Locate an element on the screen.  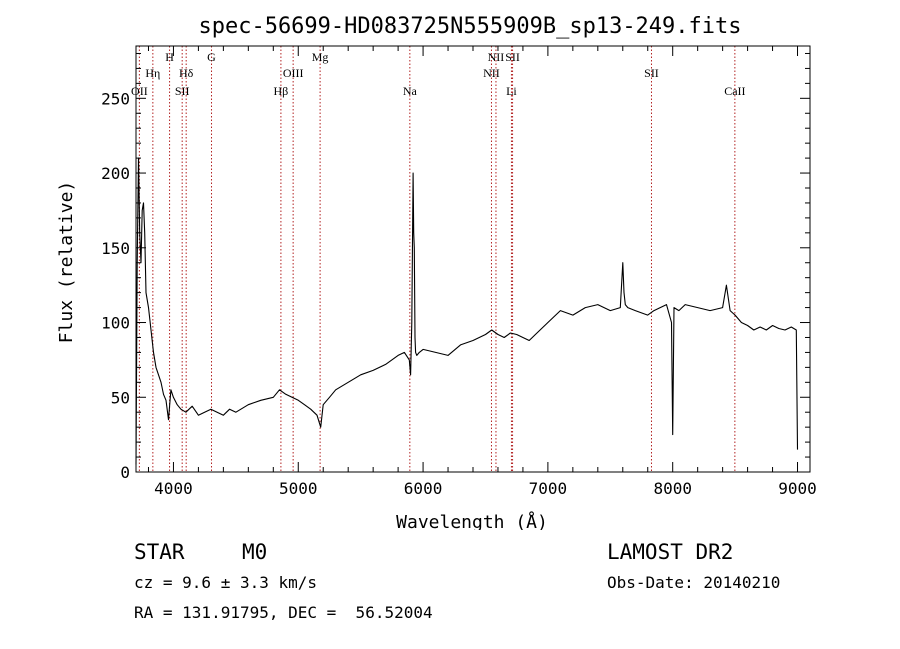
x-tick-label-4: 8000 is located at coordinates (672, 488).